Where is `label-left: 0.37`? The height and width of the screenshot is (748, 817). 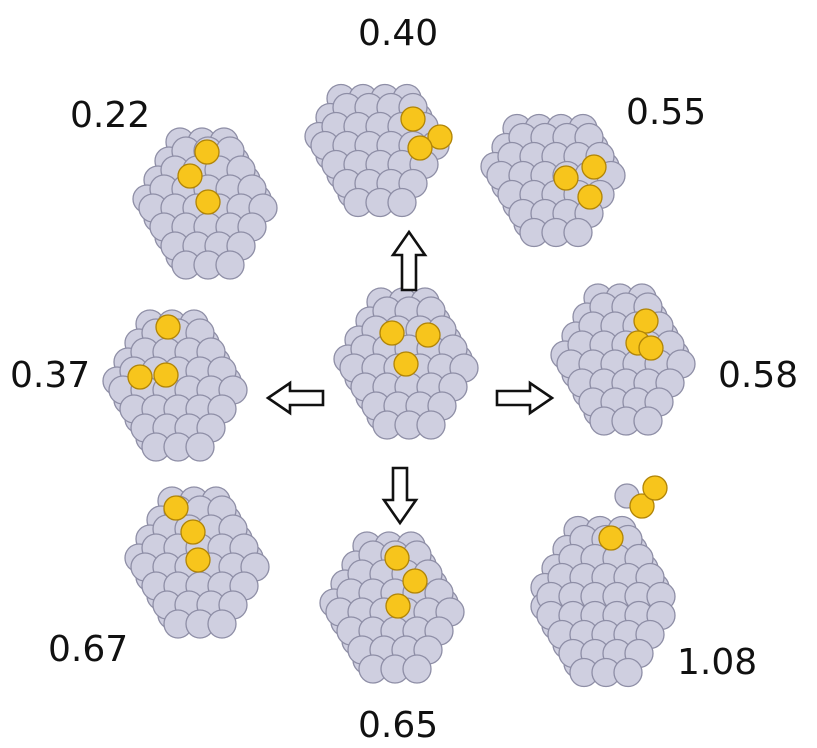
label-left: 0.37 is located at coordinates (50, 375).